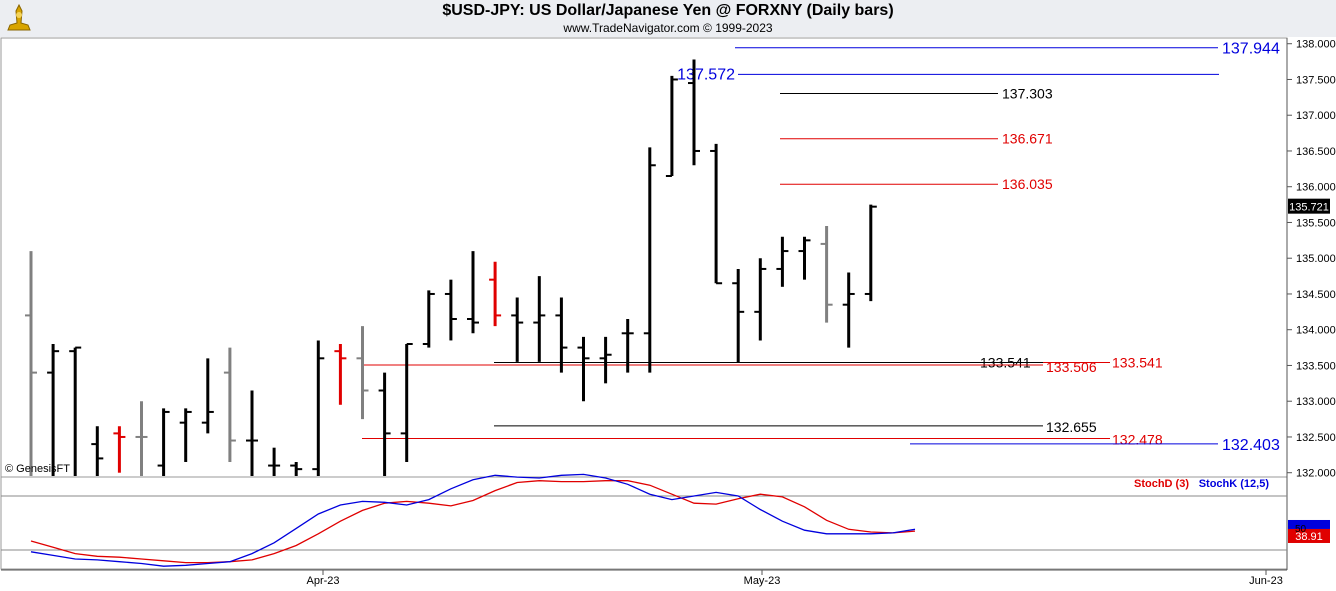 Image resolution: width=1336 pixels, height=591 pixels. Describe the element at coordinates (1301, 529) in the screenshot. I see `stoch-tick-50: 50` at that location.